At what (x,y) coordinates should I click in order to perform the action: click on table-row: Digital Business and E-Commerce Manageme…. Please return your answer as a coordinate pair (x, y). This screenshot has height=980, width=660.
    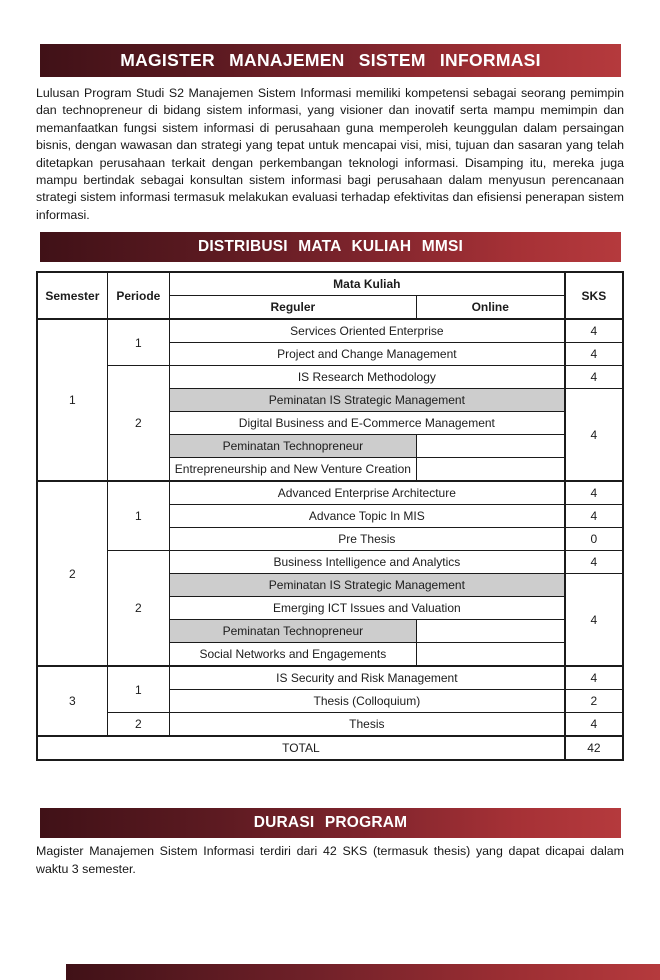
    Looking at the image, I should click on (330, 423).